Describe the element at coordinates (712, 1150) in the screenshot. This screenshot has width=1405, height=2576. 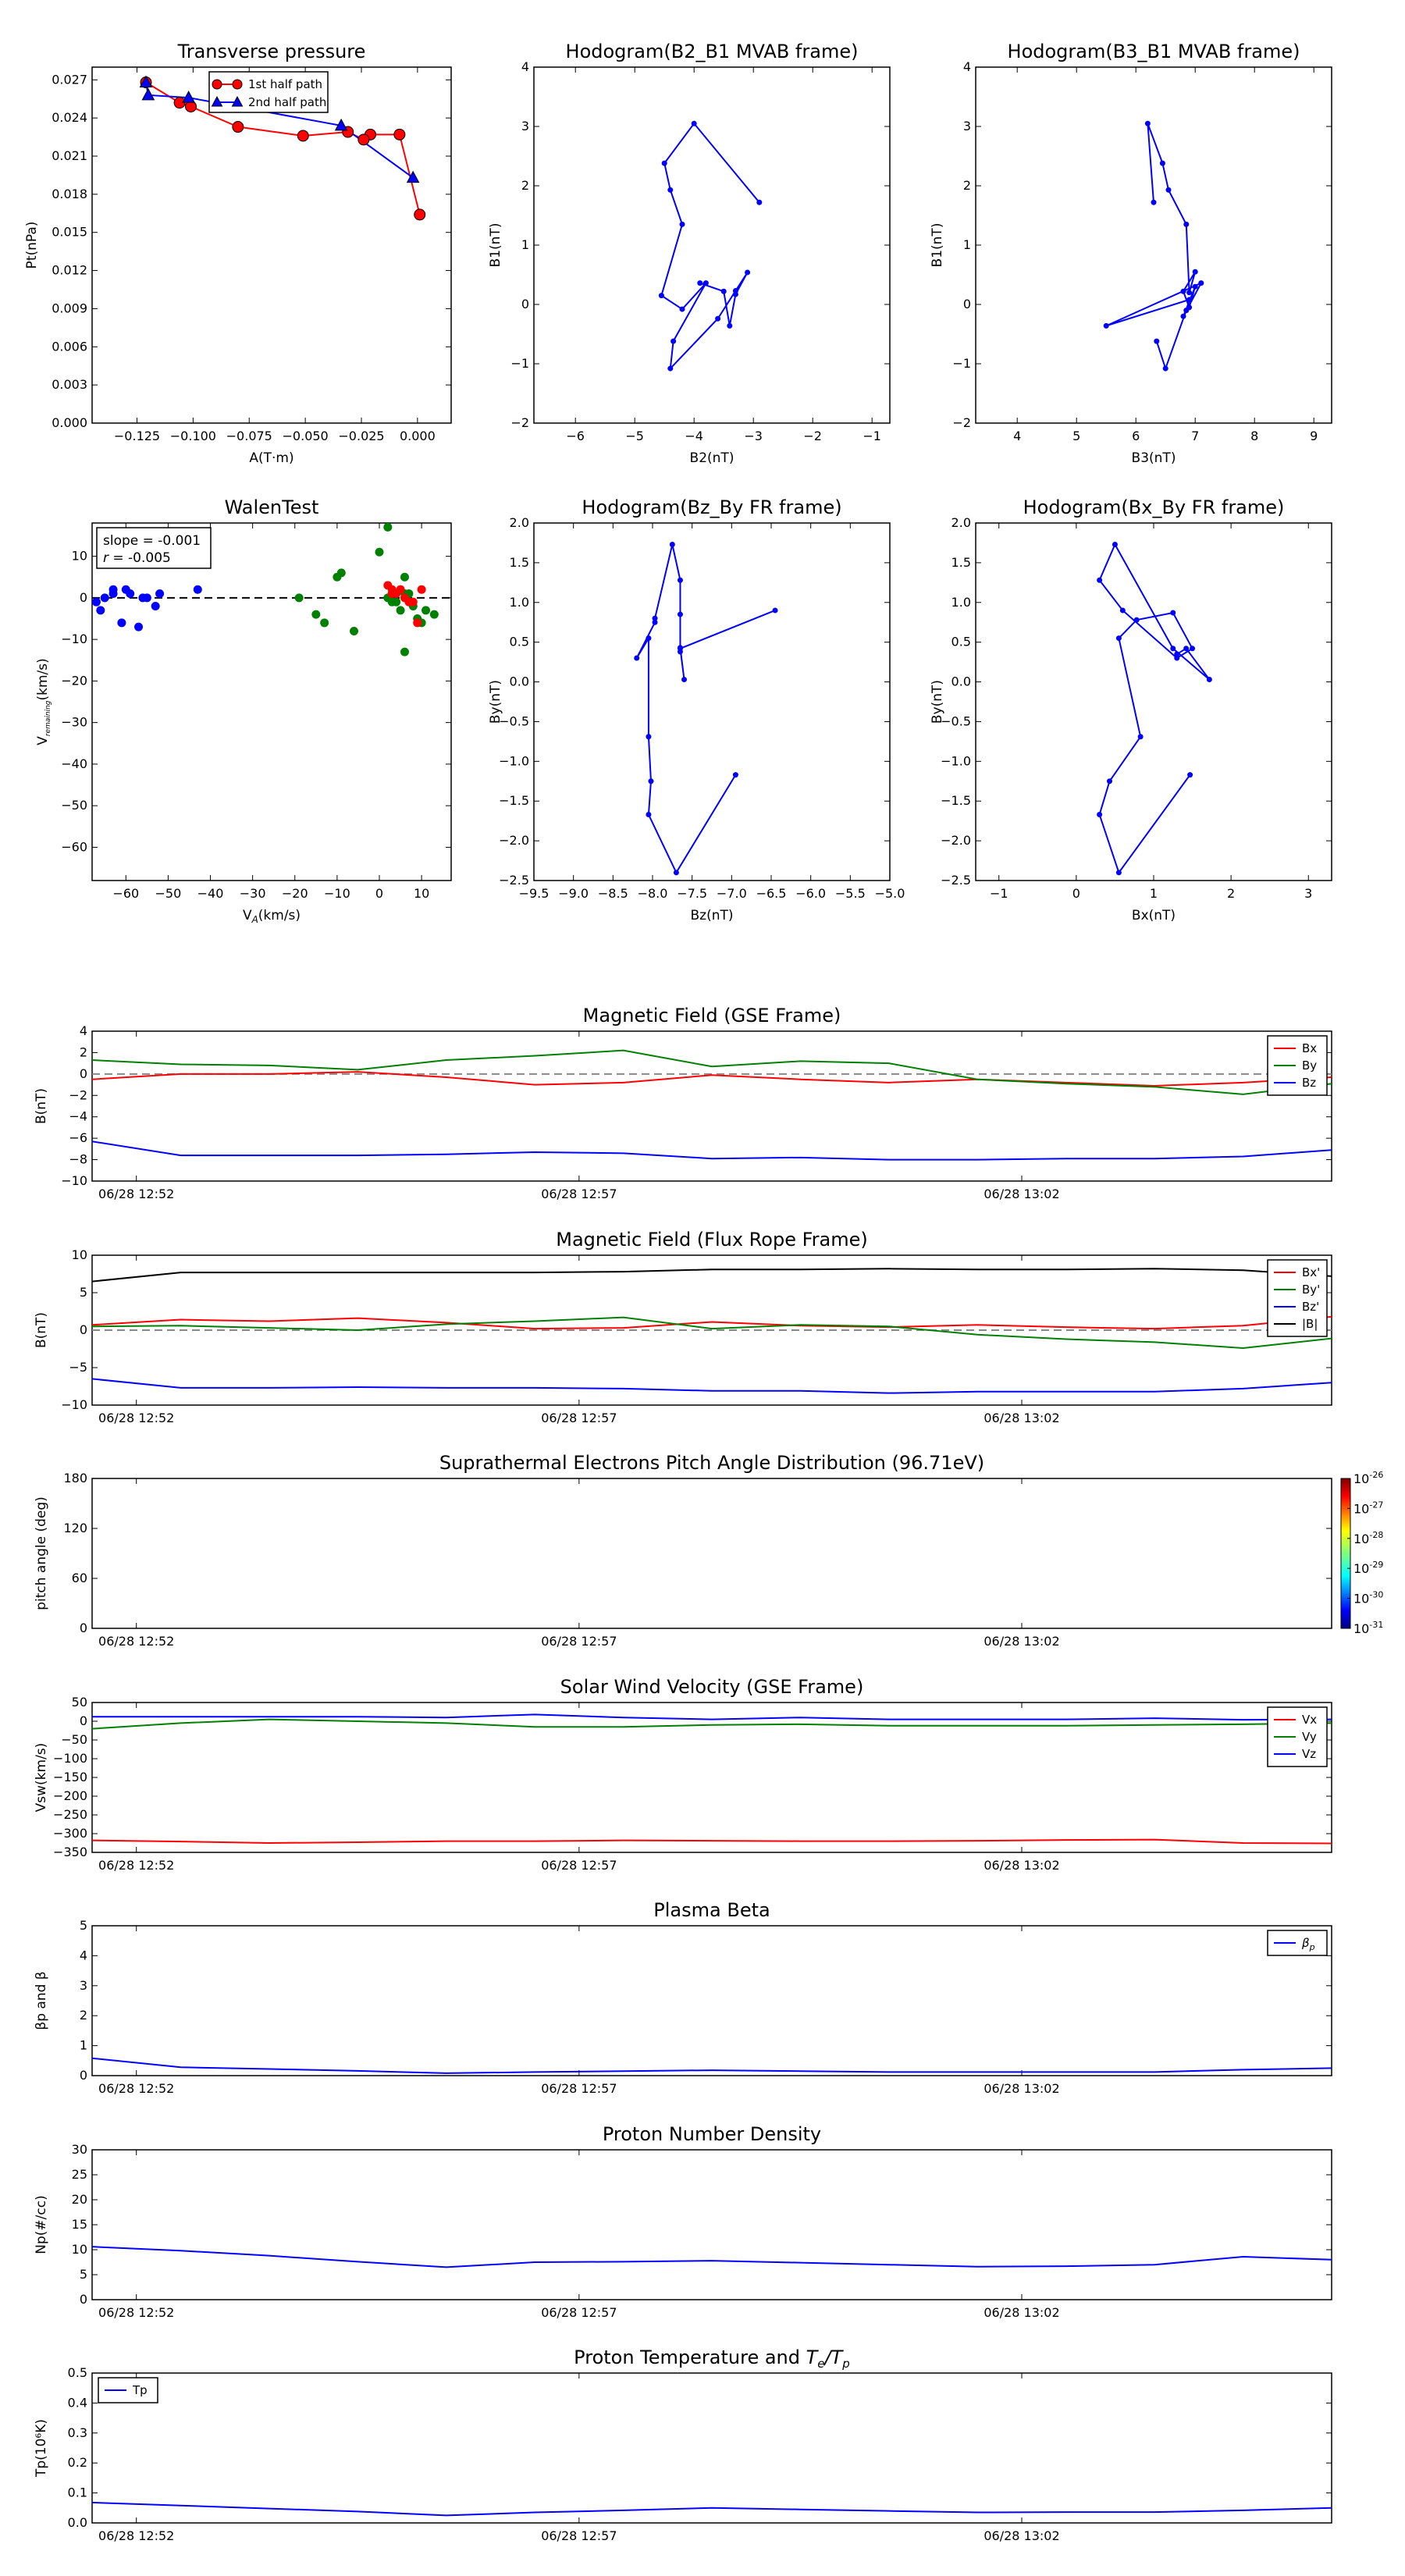
I see `series-line-Bz` at that location.